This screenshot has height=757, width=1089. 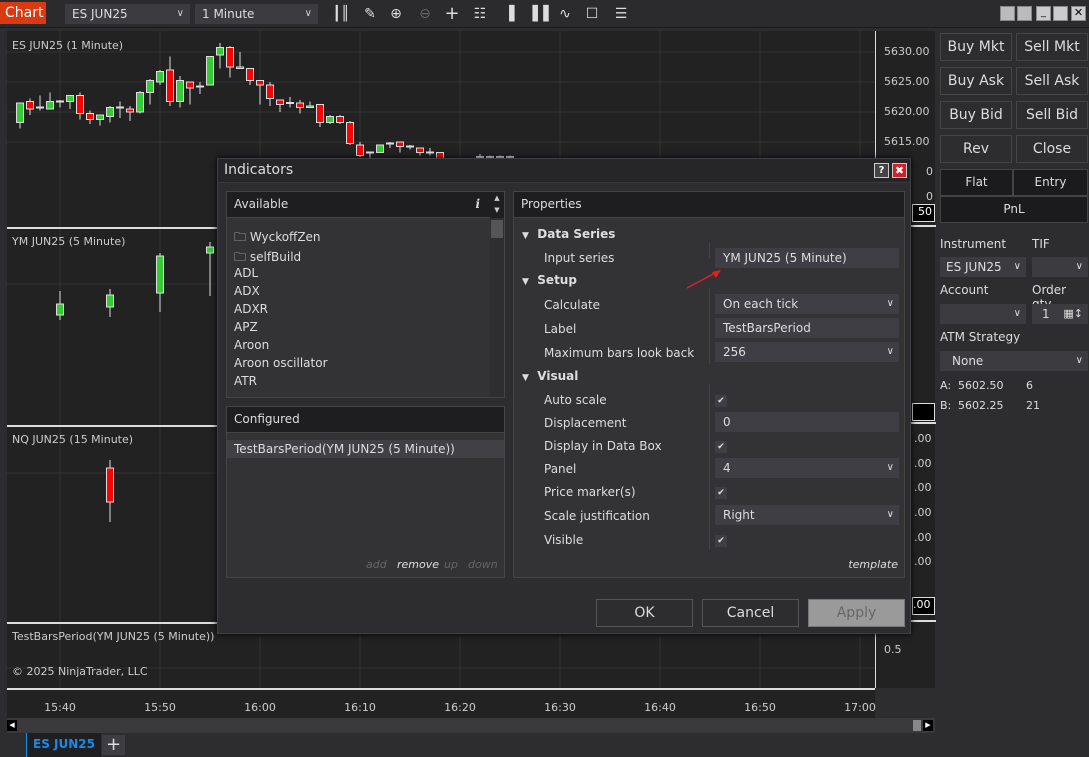 I want to click on entry-price: Entry, so click(x=1050, y=182).